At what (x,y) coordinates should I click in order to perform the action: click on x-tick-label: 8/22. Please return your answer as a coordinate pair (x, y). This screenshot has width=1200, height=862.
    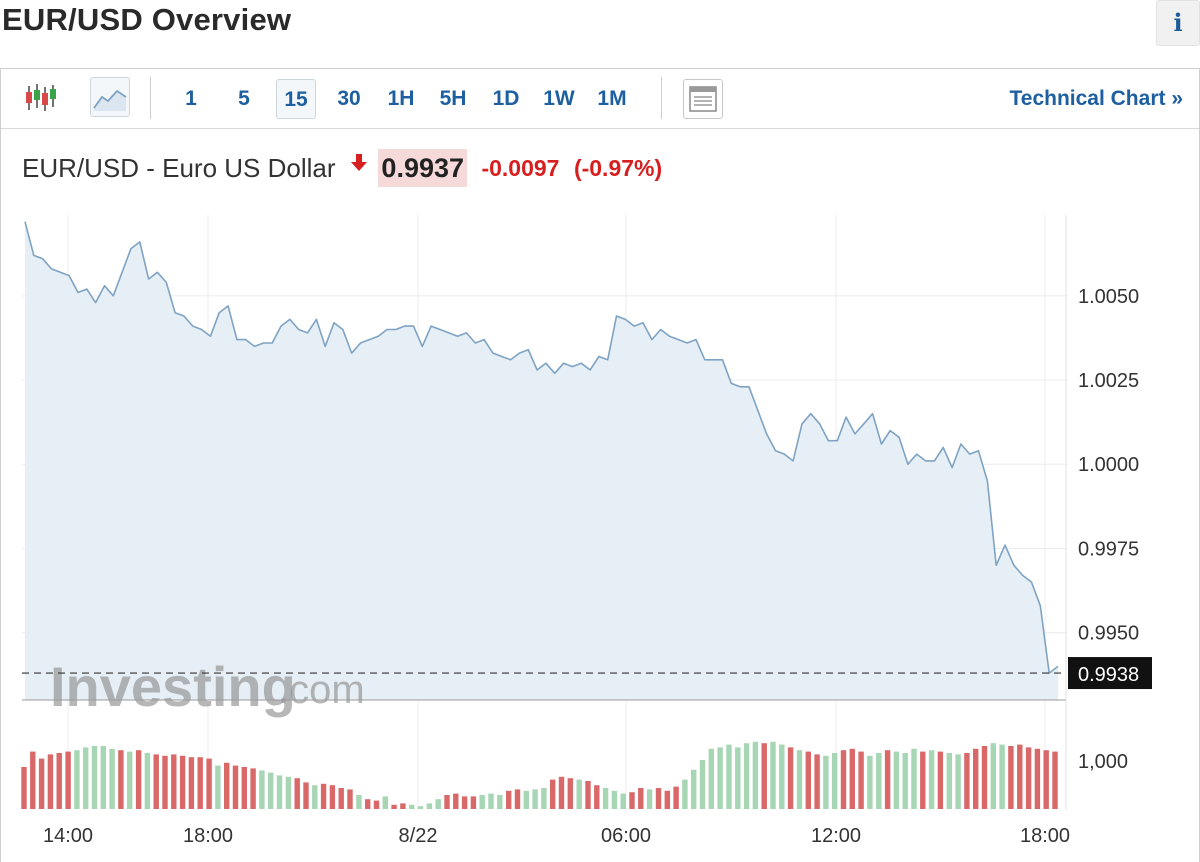
    Looking at the image, I should click on (418, 836).